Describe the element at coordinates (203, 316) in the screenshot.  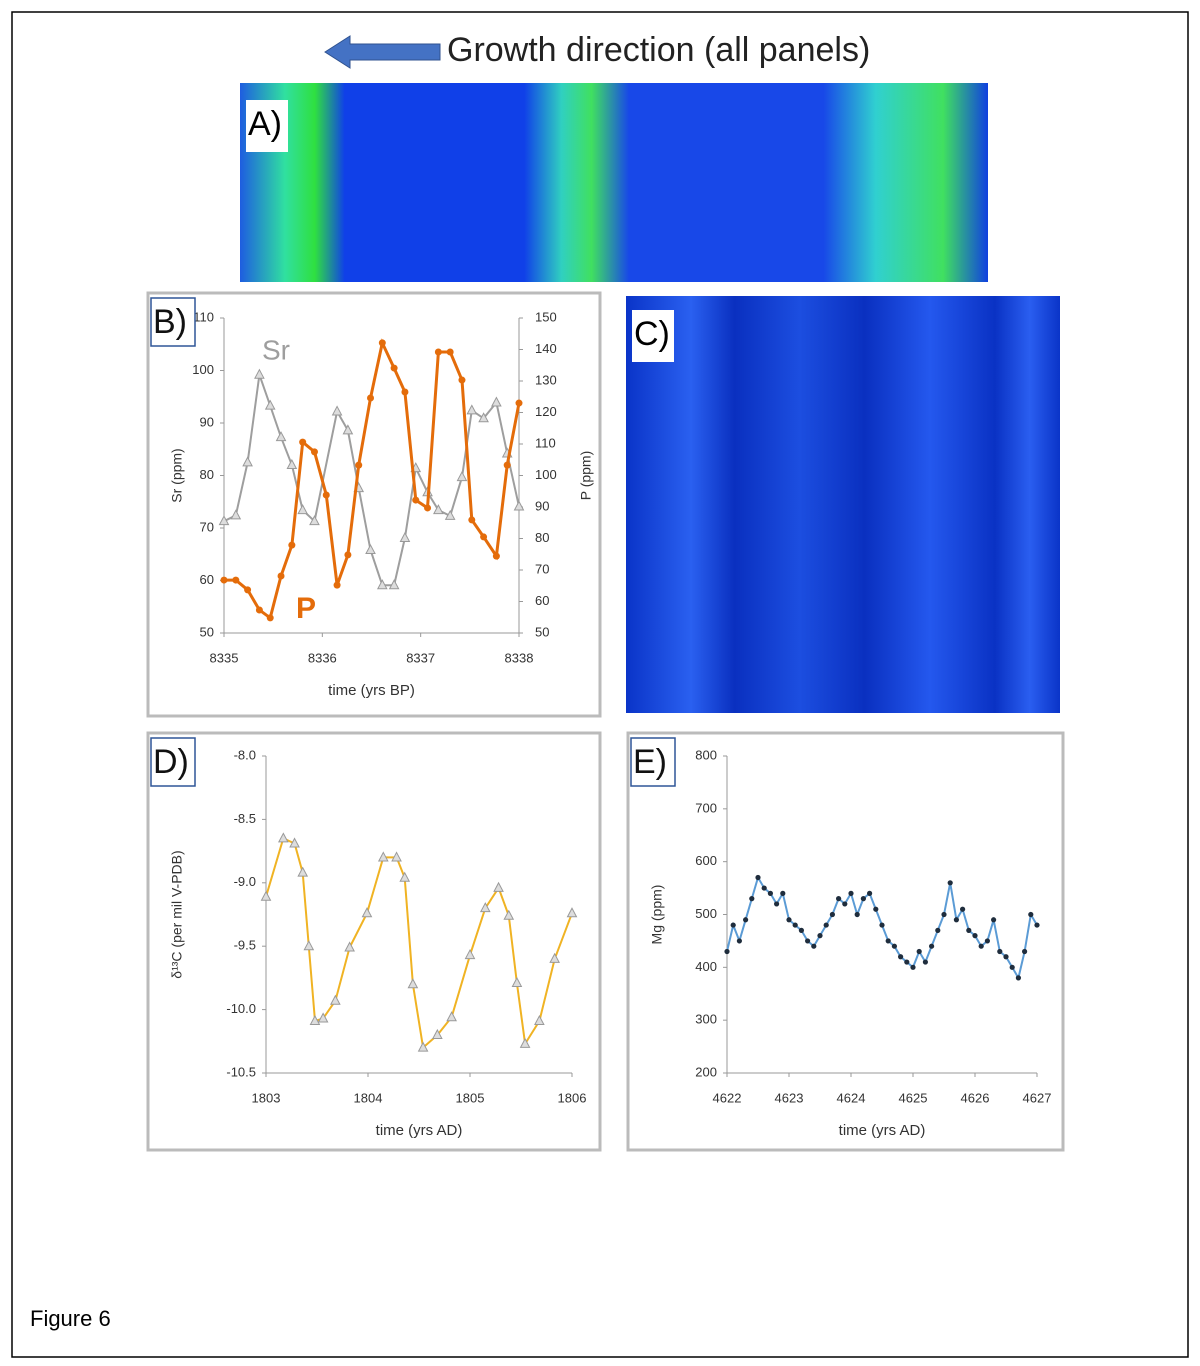
I see `y-tick-label: 110` at that location.